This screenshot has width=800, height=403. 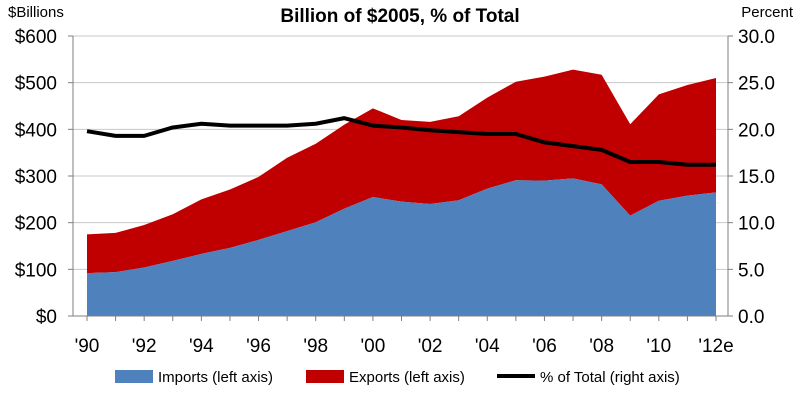 I want to click on x-tick-label: '02, so click(x=430, y=346).